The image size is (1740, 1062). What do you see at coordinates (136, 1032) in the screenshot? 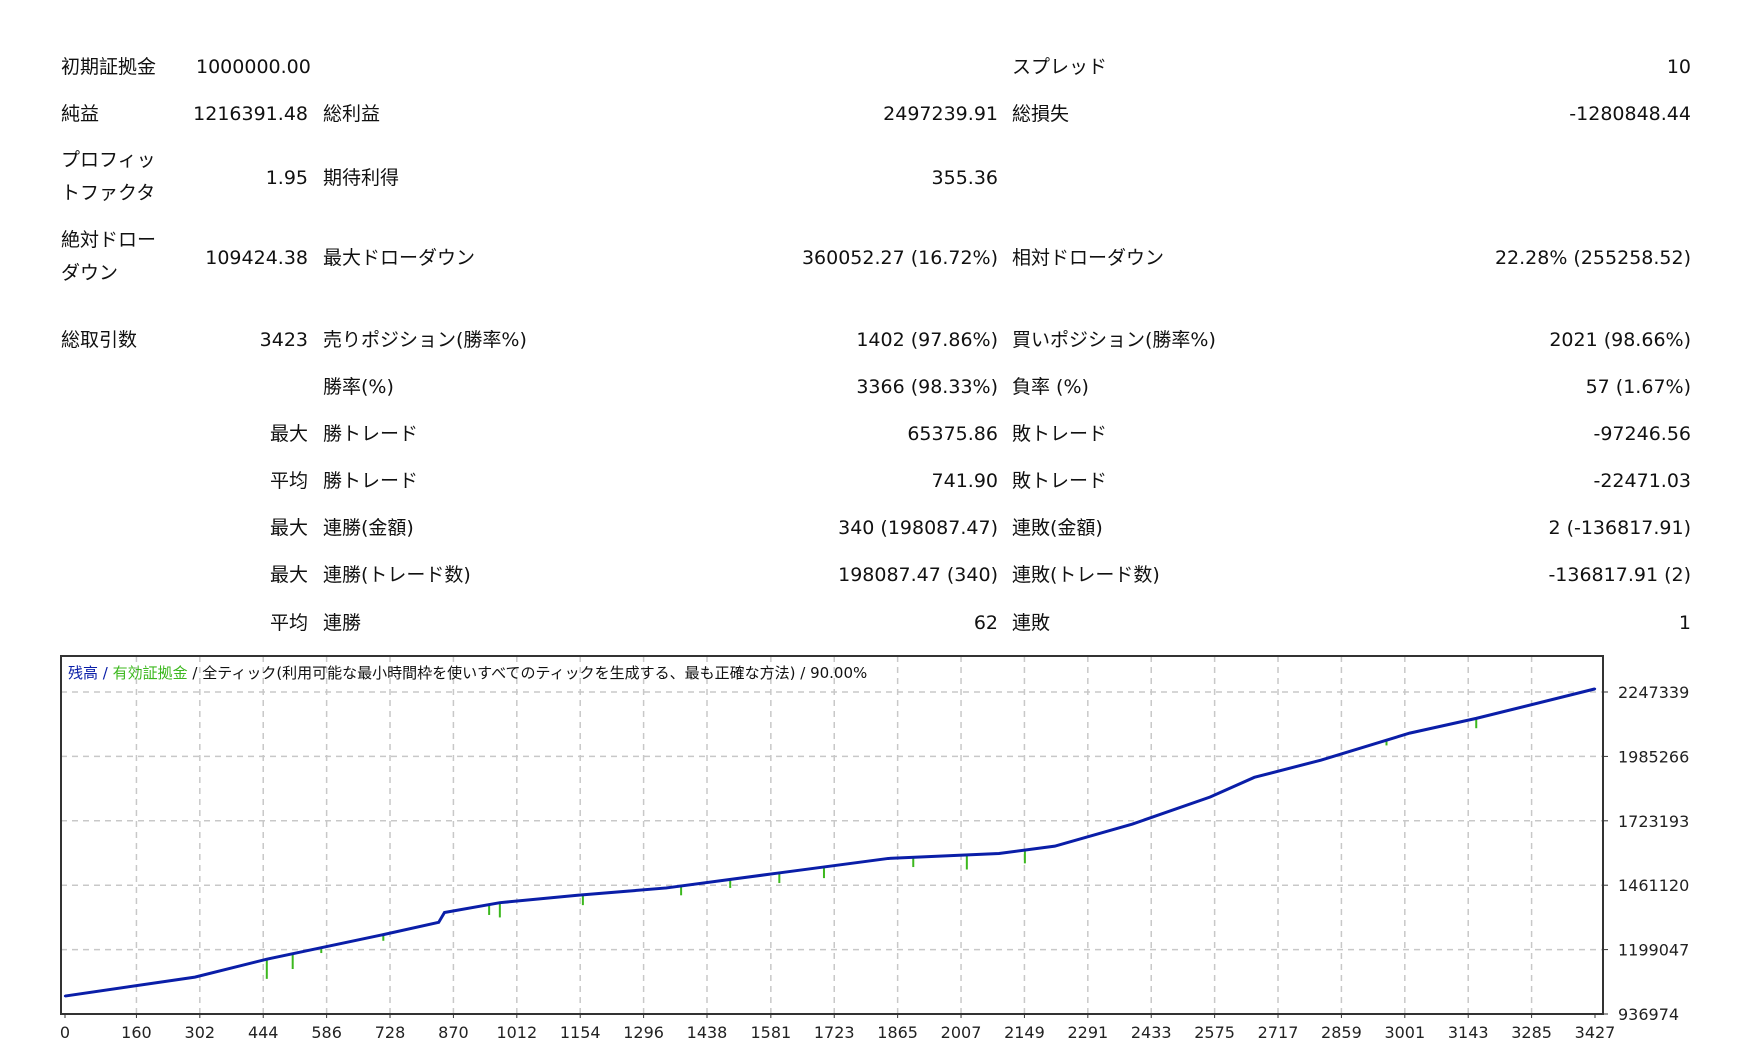
I see `x-tick-label: 160` at bounding box center [136, 1032].